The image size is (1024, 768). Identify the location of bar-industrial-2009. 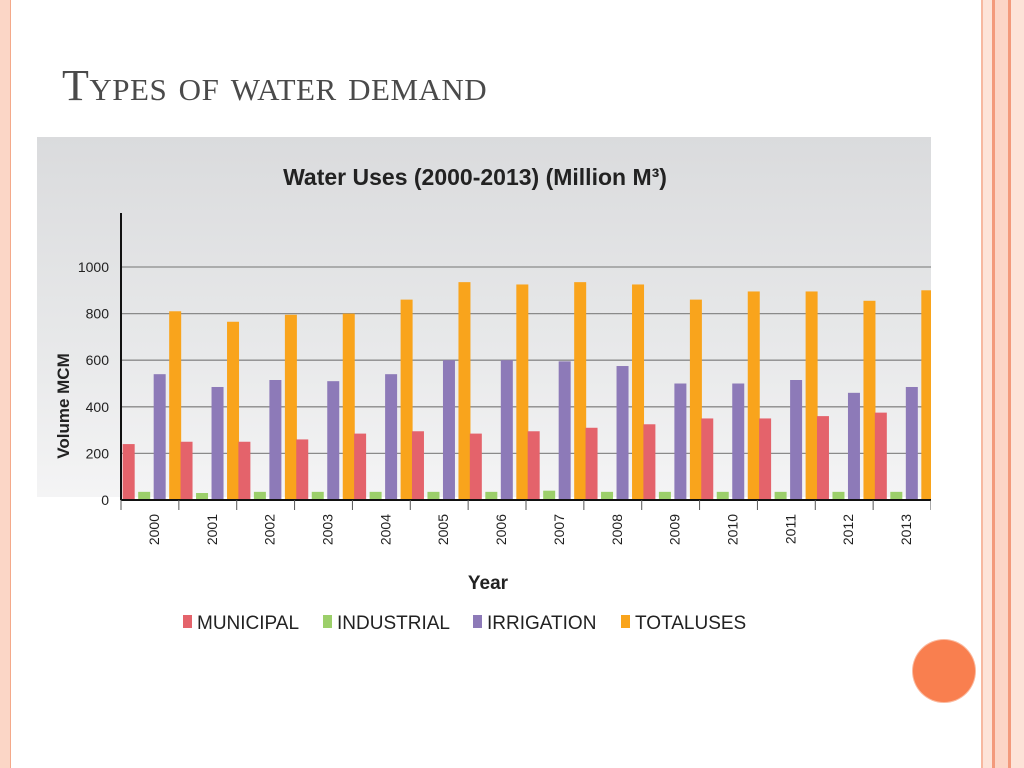
(664, 495).